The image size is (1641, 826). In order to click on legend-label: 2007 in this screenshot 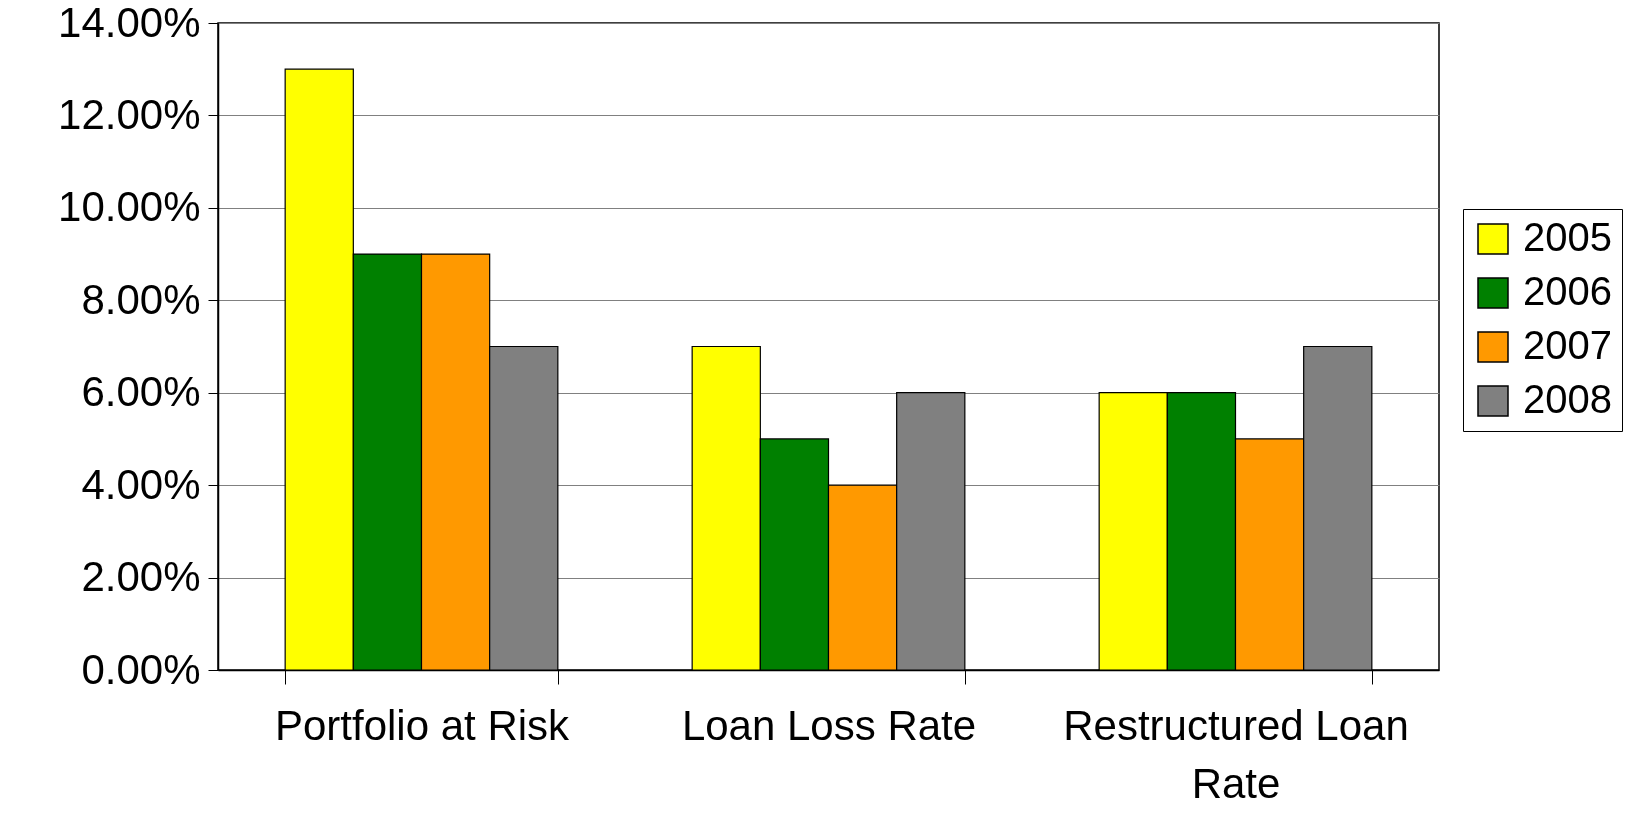, I will do `click(1567, 345)`.